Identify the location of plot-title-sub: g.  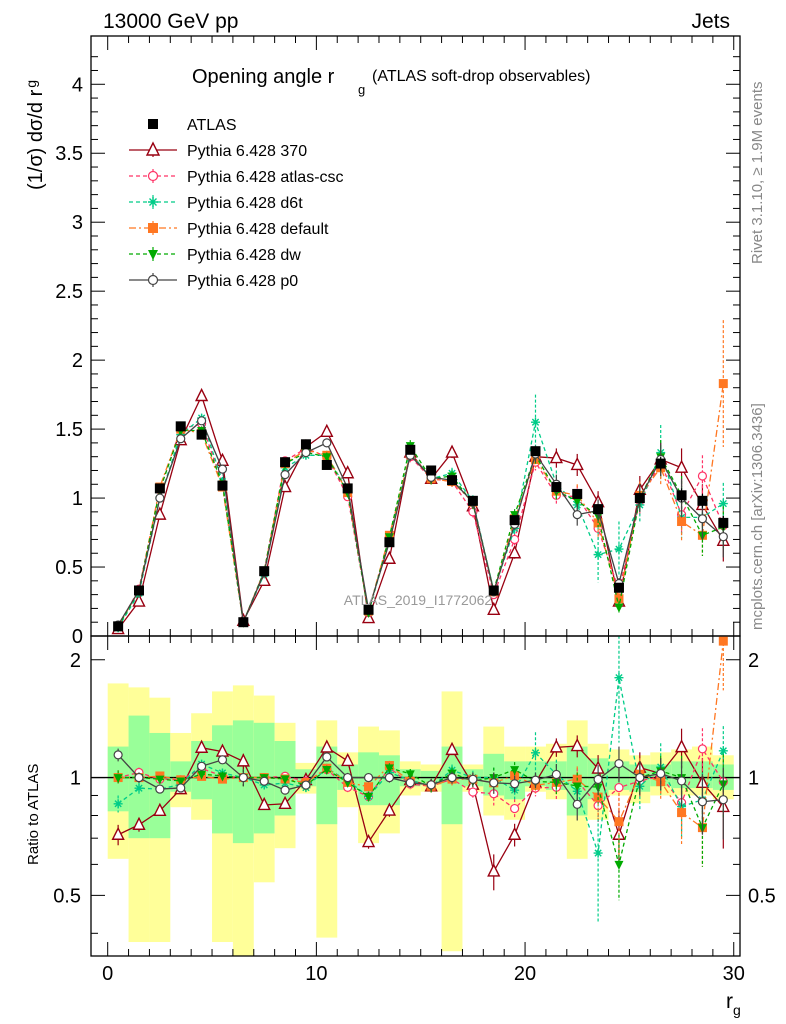
(361, 89).